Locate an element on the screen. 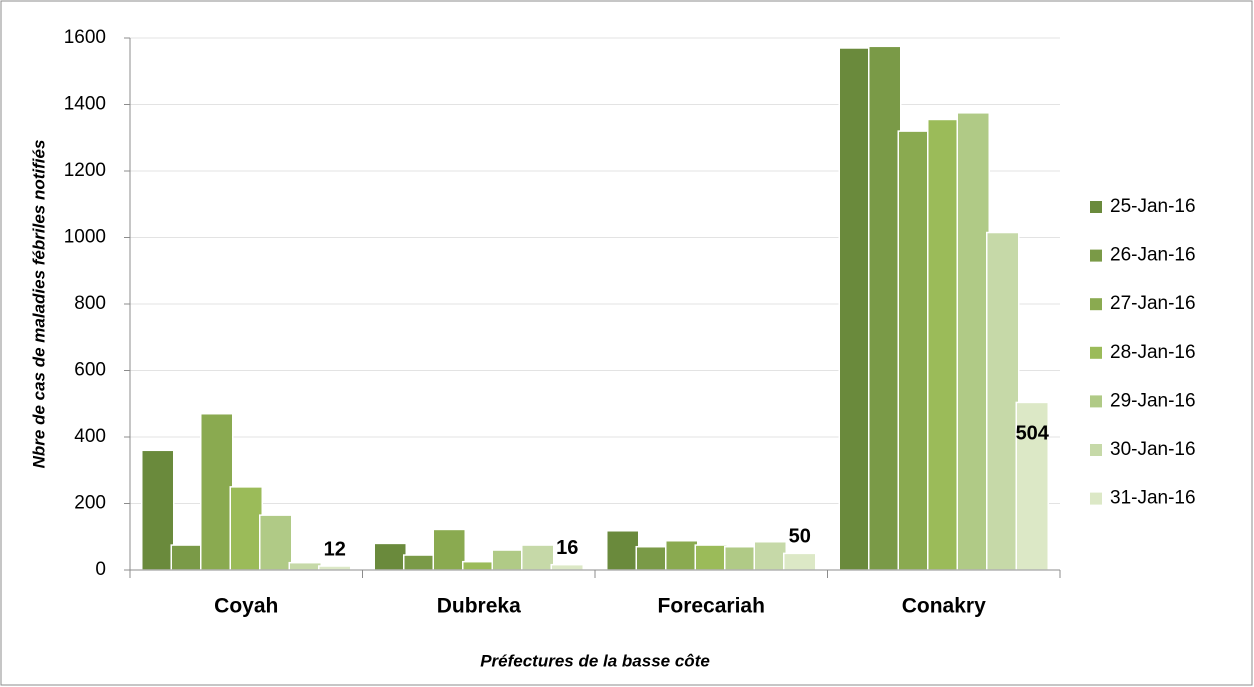 The height and width of the screenshot is (687, 1254). y-tick-label: 1400 is located at coordinates (85, 104).